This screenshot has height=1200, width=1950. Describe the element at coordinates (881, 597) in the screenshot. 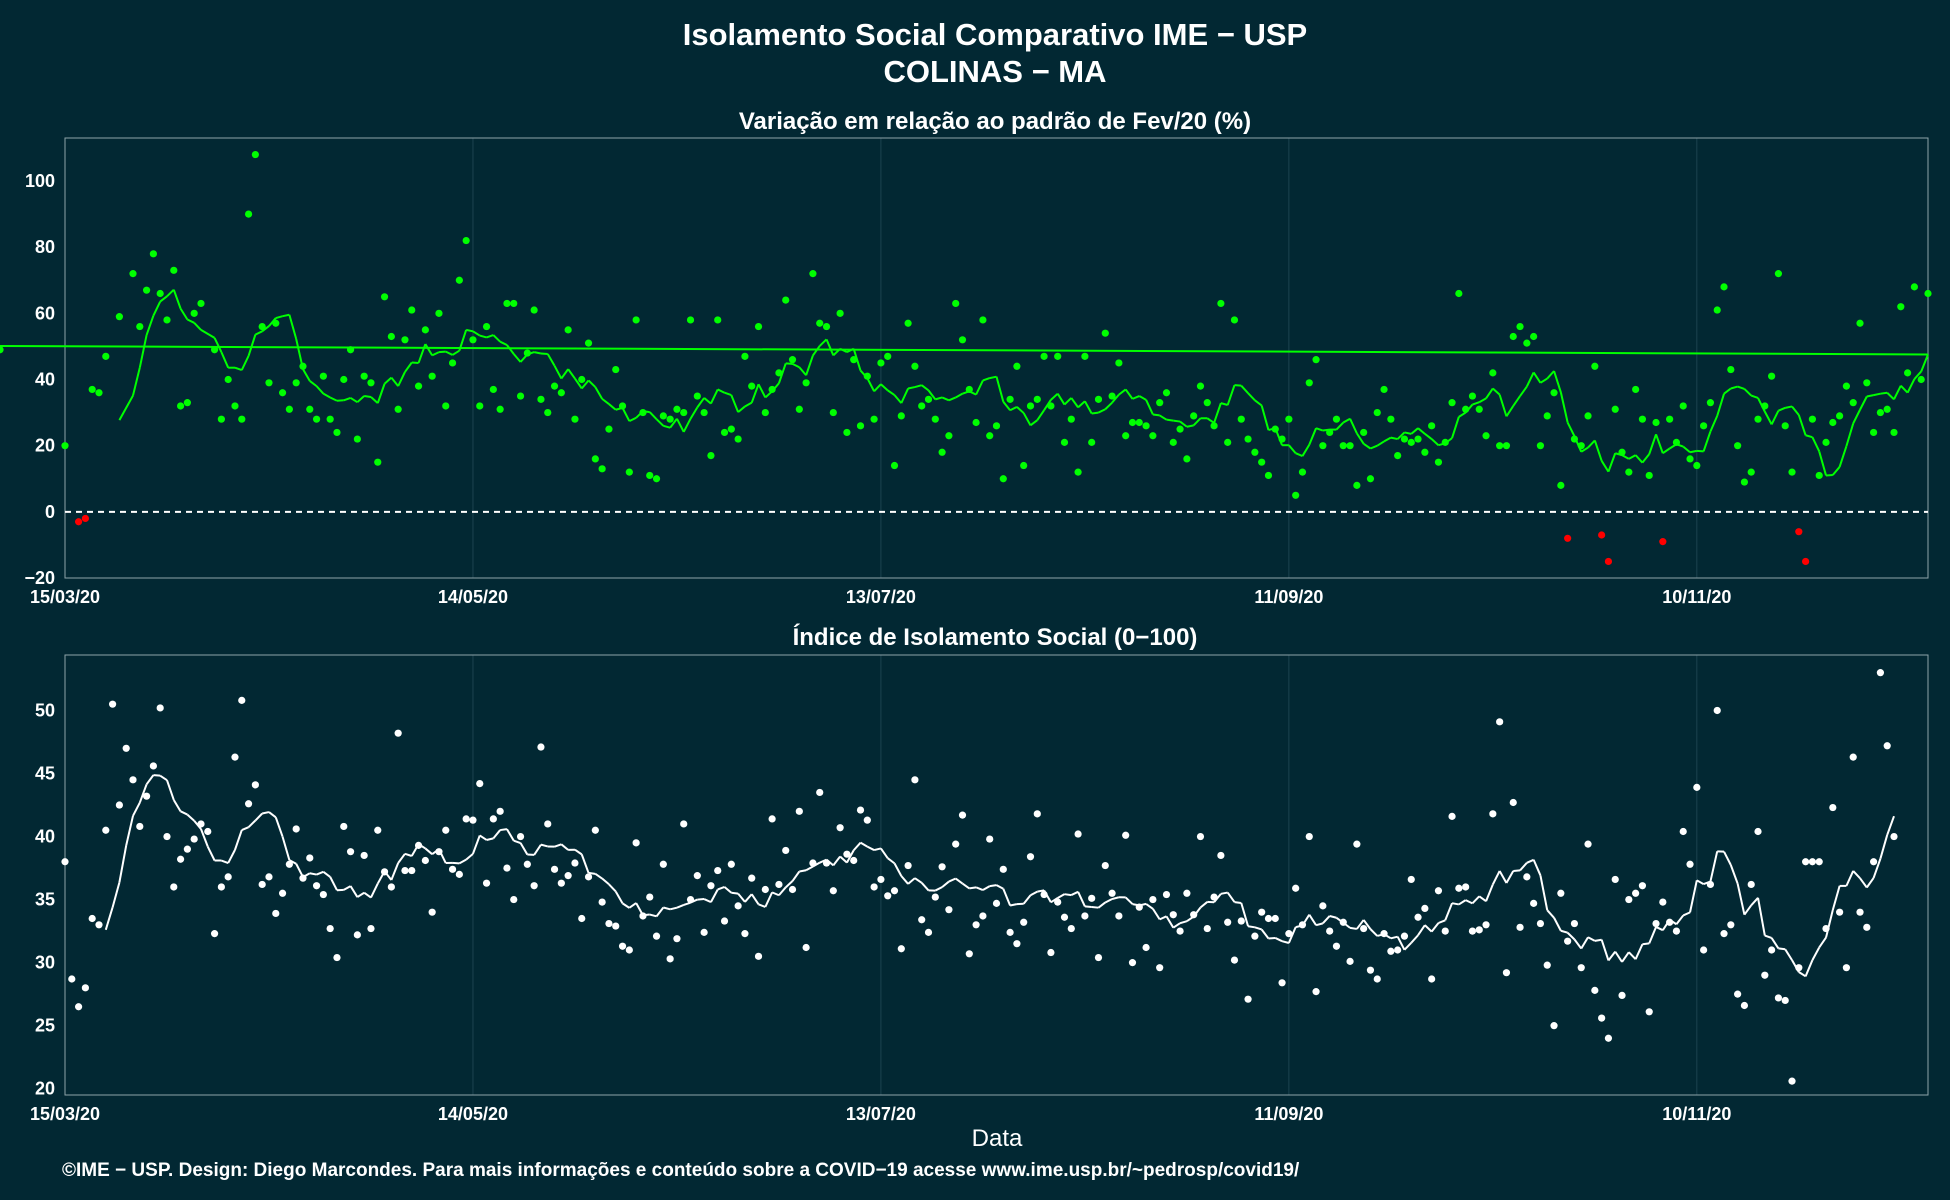

I see `x-tick-label: 13/07/20` at that location.